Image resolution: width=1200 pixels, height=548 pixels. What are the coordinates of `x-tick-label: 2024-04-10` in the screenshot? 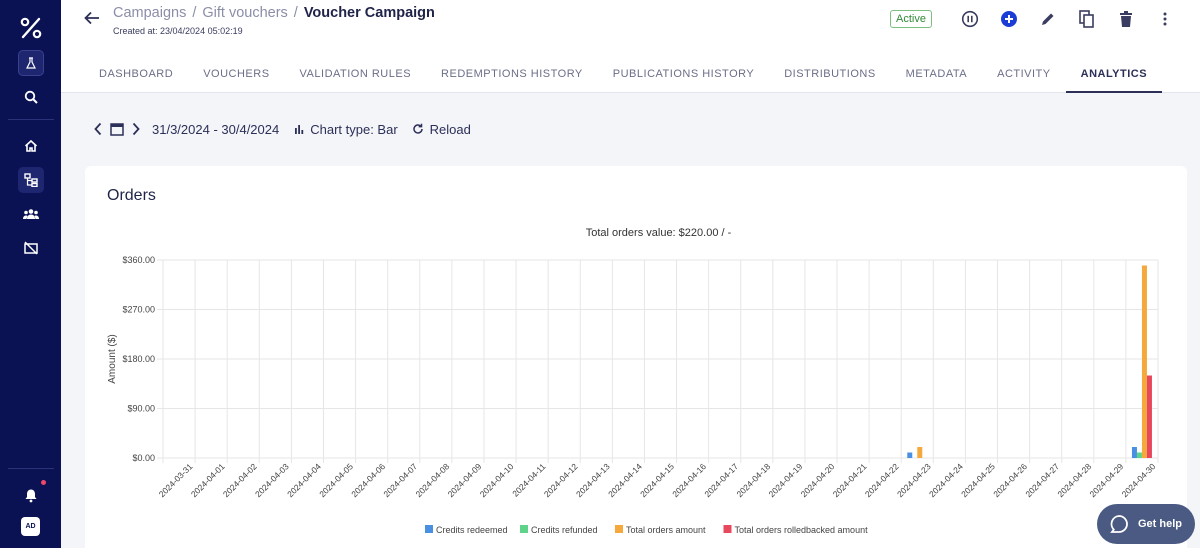 It's located at (497, 480).